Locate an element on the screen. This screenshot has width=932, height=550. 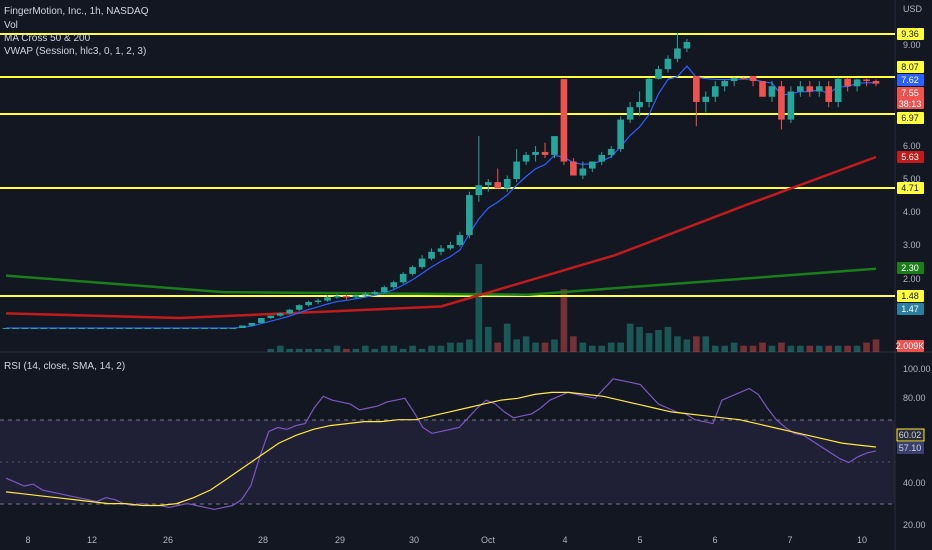
time-tick-label: 6 is located at coordinates (714, 540).